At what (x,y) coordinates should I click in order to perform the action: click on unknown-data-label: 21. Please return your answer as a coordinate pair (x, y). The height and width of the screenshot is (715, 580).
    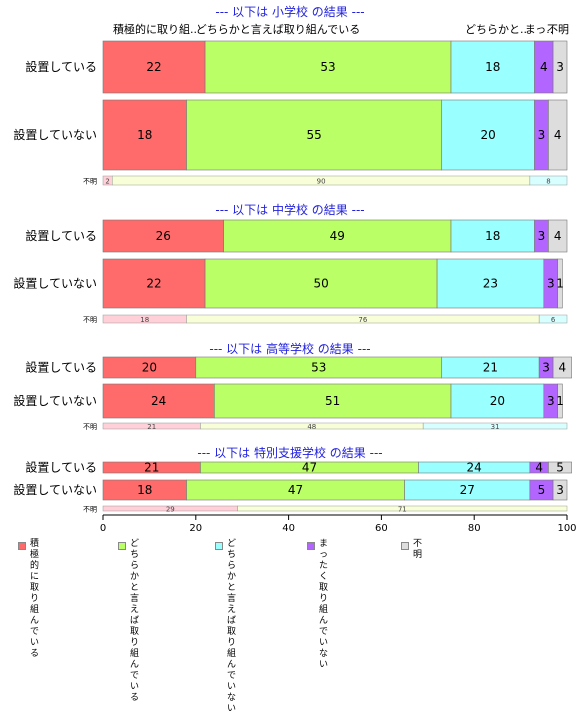
    Looking at the image, I should click on (151, 427).